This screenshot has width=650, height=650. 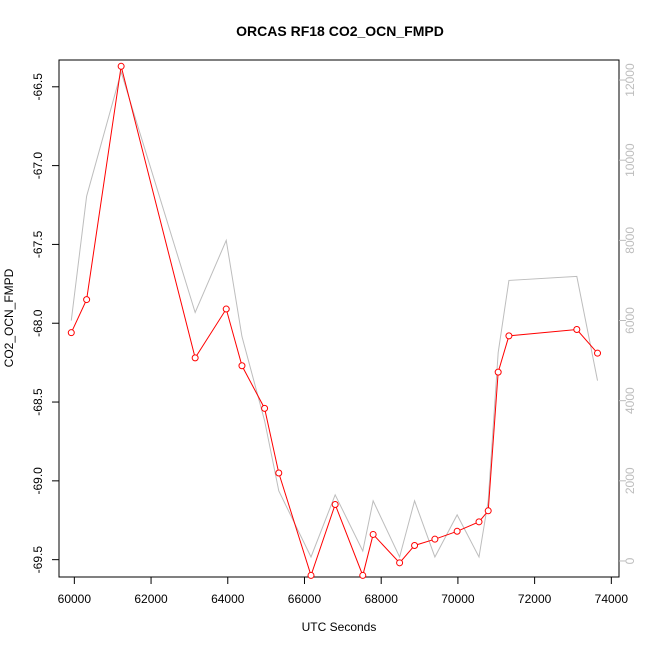 What do you see at coordinates (343, 591) in the screenshot?
I see `x-axis: 60000 62000 64000 66000 68000 70000 72000 74000` at bounding box center [343, 591].